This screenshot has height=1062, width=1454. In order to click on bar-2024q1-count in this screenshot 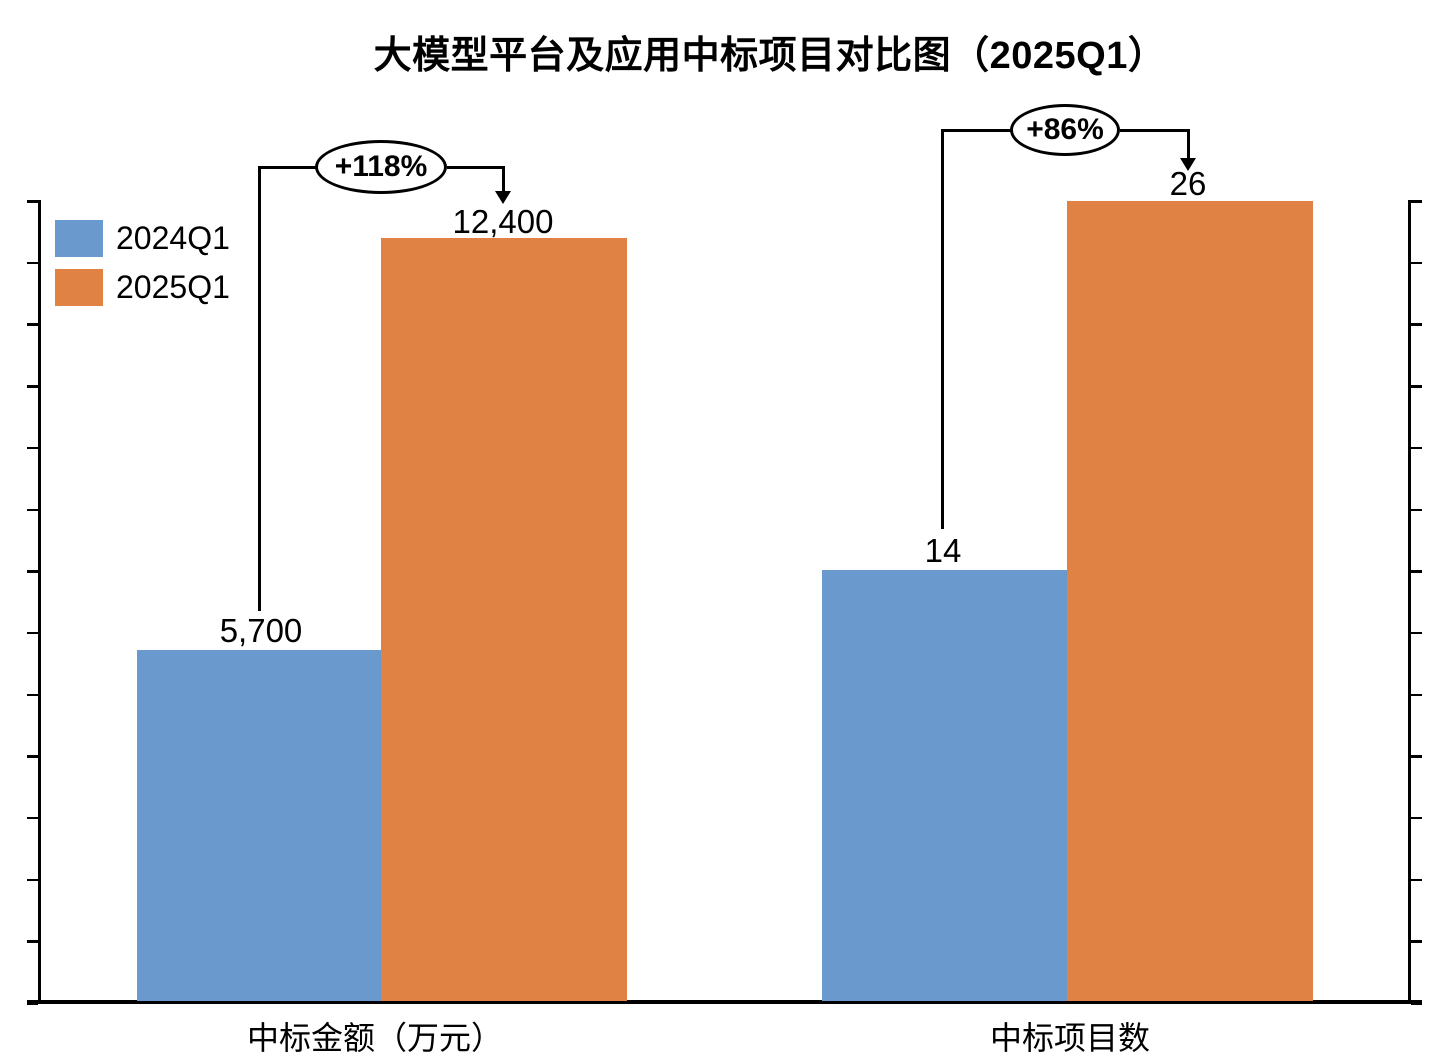, I will do `click(944, 785)`.